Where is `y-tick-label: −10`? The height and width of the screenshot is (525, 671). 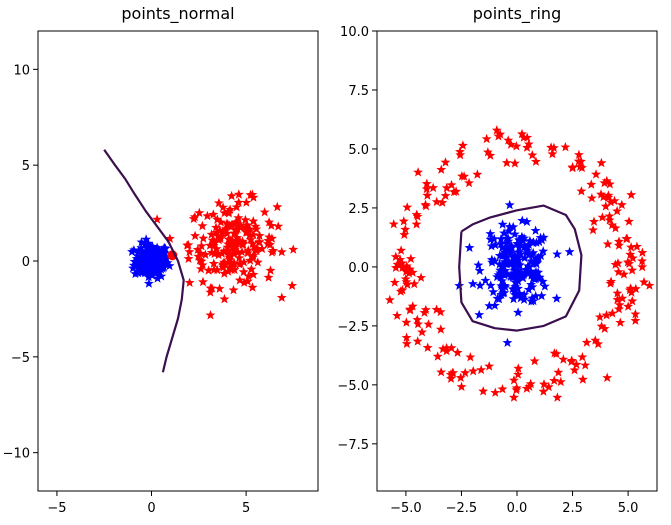 y-tick-label: −10 is located at coordinates (16, 454).